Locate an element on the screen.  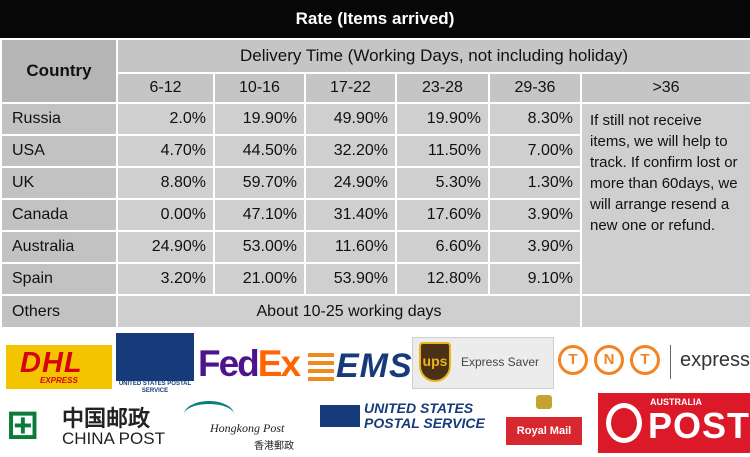
rate-cell: 31.40% is located at coordinates (350, 215).